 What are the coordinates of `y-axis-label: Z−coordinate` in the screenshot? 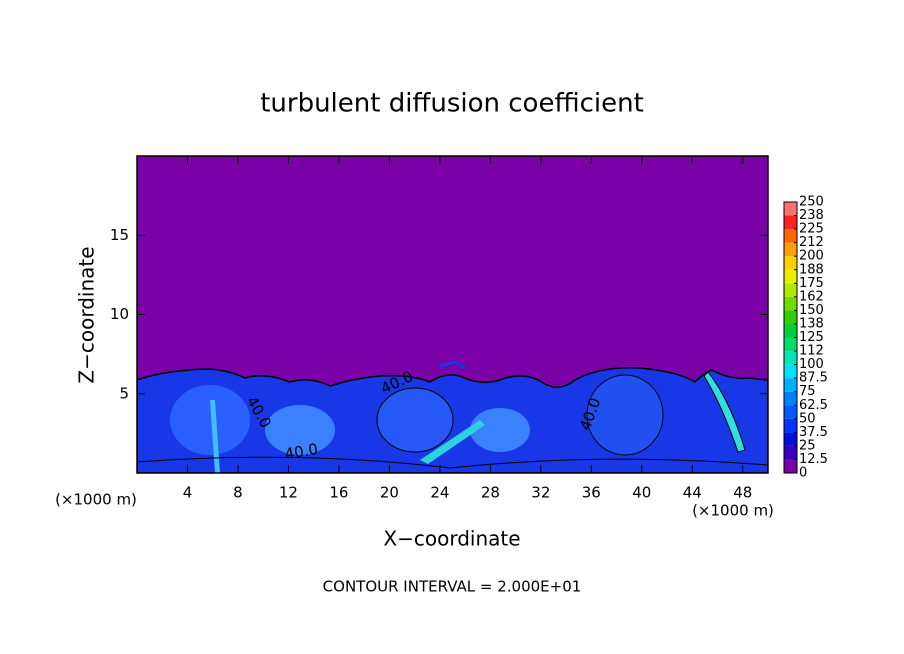 It's located at (87, 314).